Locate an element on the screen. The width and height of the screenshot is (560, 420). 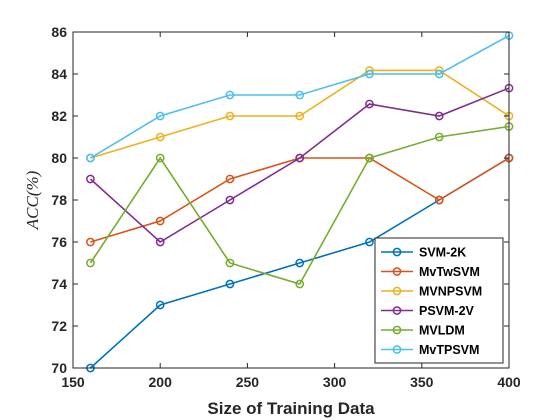
legend: SVM-2K MvTwSVM MVNPSVM PSVM-2V MVLDM MvTPSVM is located at coordinates (439, 300).